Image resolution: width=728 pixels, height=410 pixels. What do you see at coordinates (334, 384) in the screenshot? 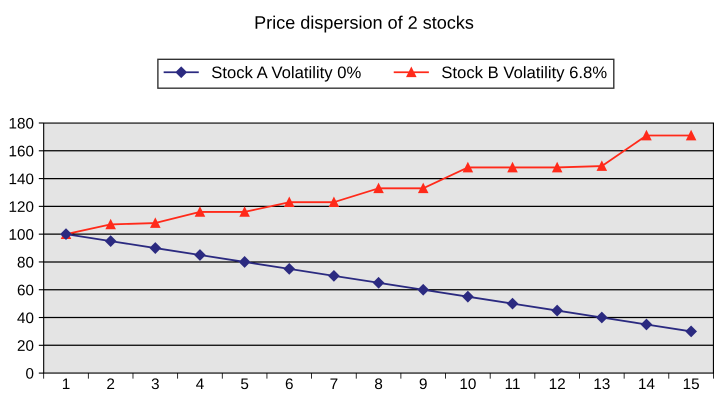
I see `x-tick-label: 7` at bounding box center [334, 384].